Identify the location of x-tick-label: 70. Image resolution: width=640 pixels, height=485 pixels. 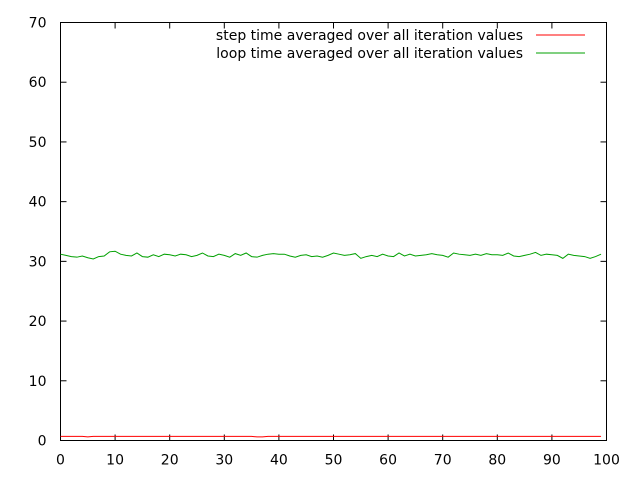
(443, 461).